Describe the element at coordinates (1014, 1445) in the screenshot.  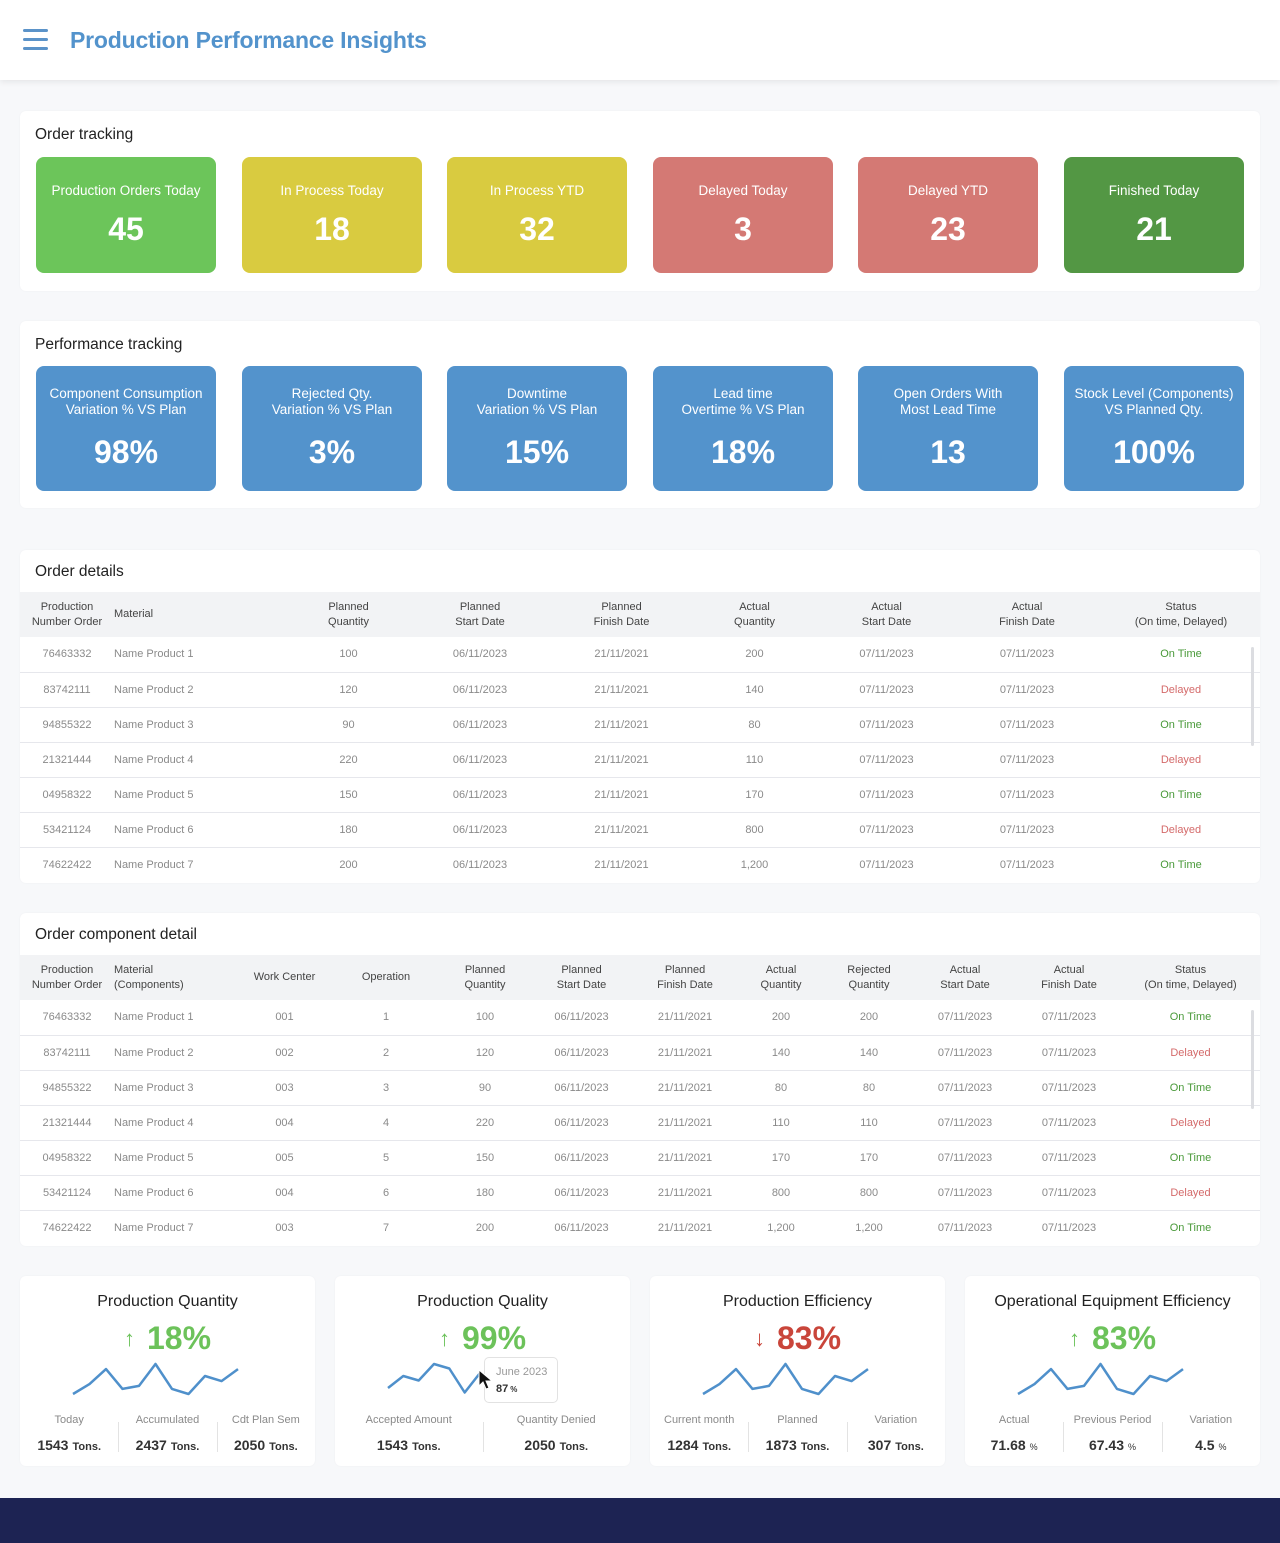
I see `stat-value: 71.68%` at that location.